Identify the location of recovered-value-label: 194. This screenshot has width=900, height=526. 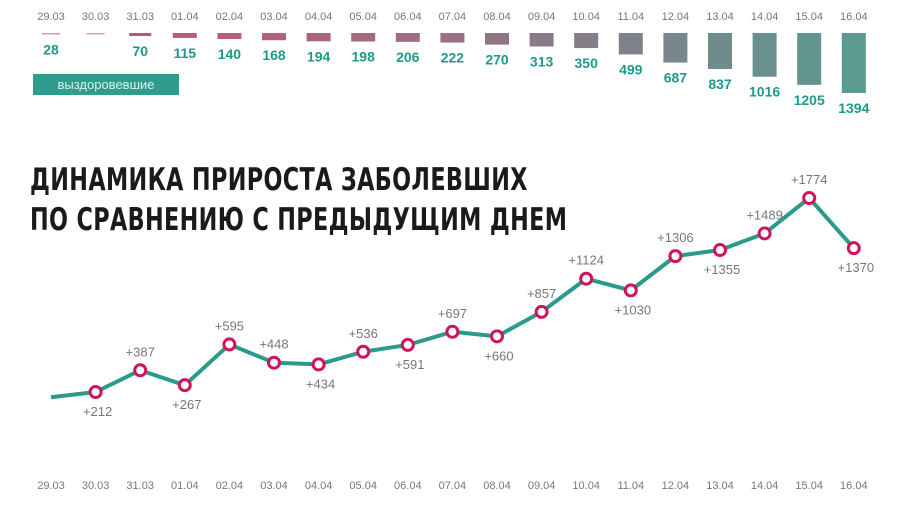
(319, 56).